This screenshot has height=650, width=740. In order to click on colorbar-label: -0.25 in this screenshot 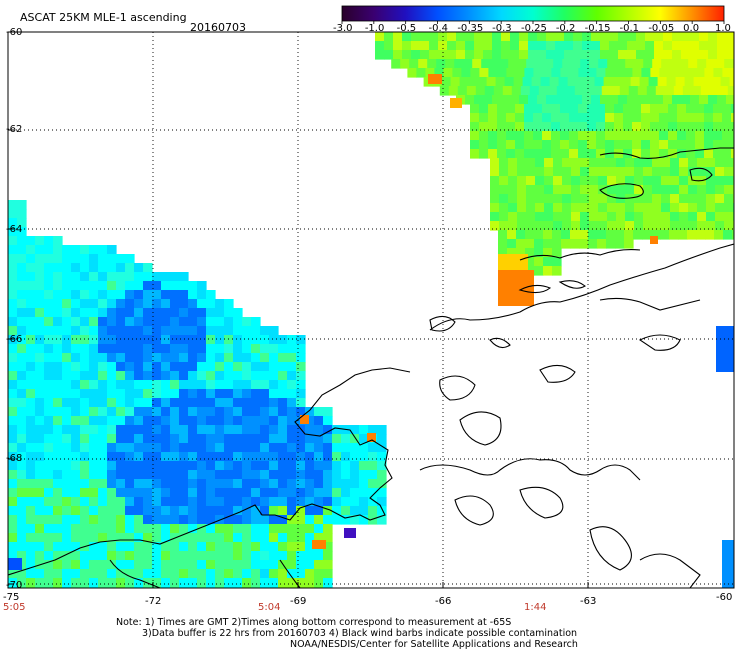, I will do `click(534, 28)`.